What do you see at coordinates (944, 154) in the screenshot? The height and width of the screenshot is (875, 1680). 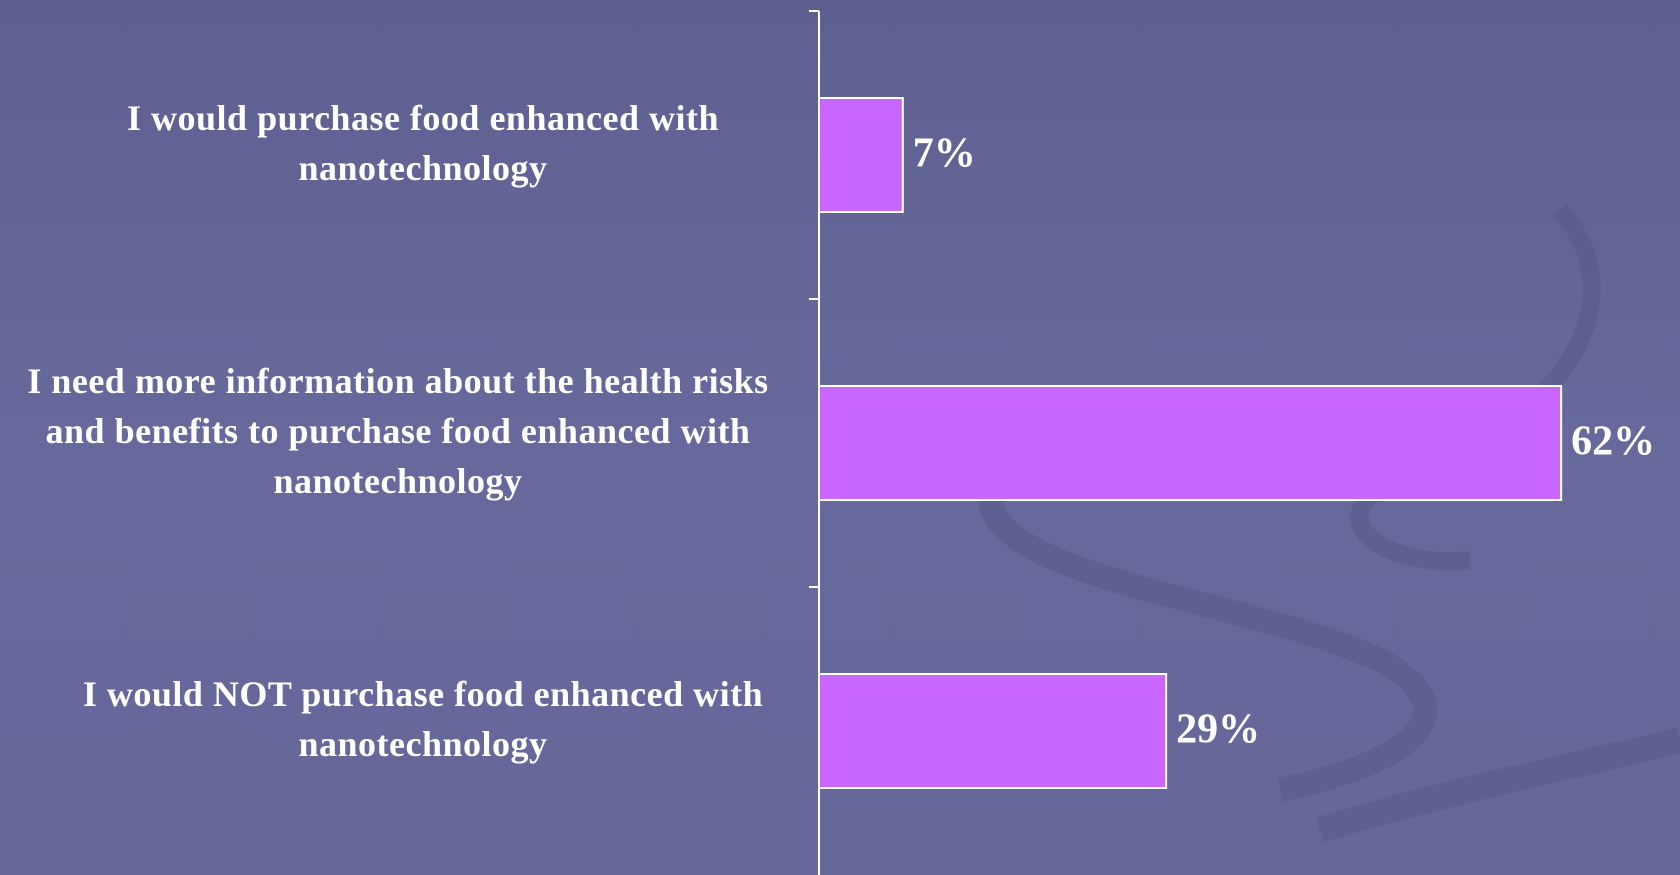 I see `value-label: 7%` at bounding box center [944, 154].